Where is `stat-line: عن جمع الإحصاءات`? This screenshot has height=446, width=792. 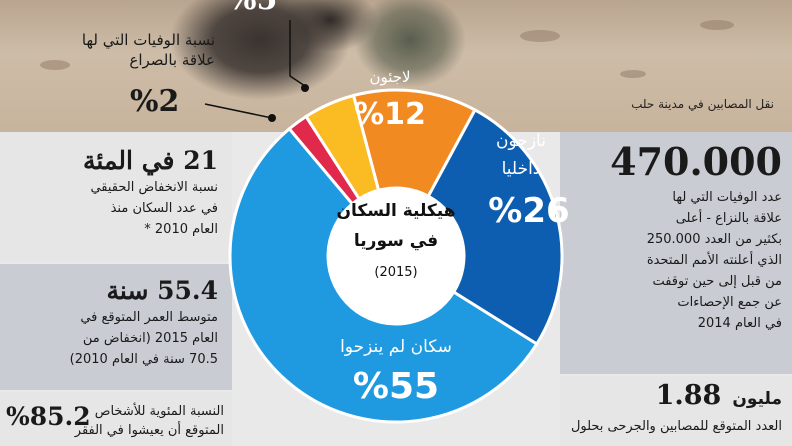 stat-line: عن جمع الإحصاءات is located at coordinates (729, 302).